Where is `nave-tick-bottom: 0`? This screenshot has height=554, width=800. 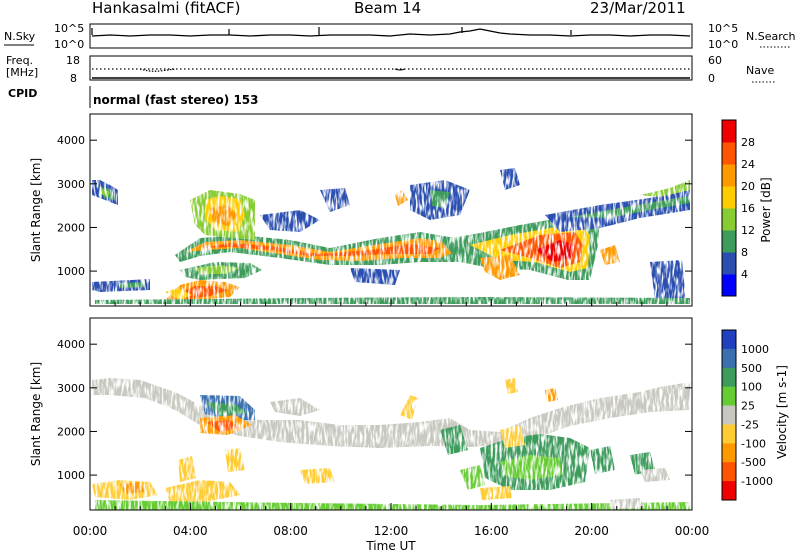
nave-tick-bottom: 0 is located at coordinates (711, 78).